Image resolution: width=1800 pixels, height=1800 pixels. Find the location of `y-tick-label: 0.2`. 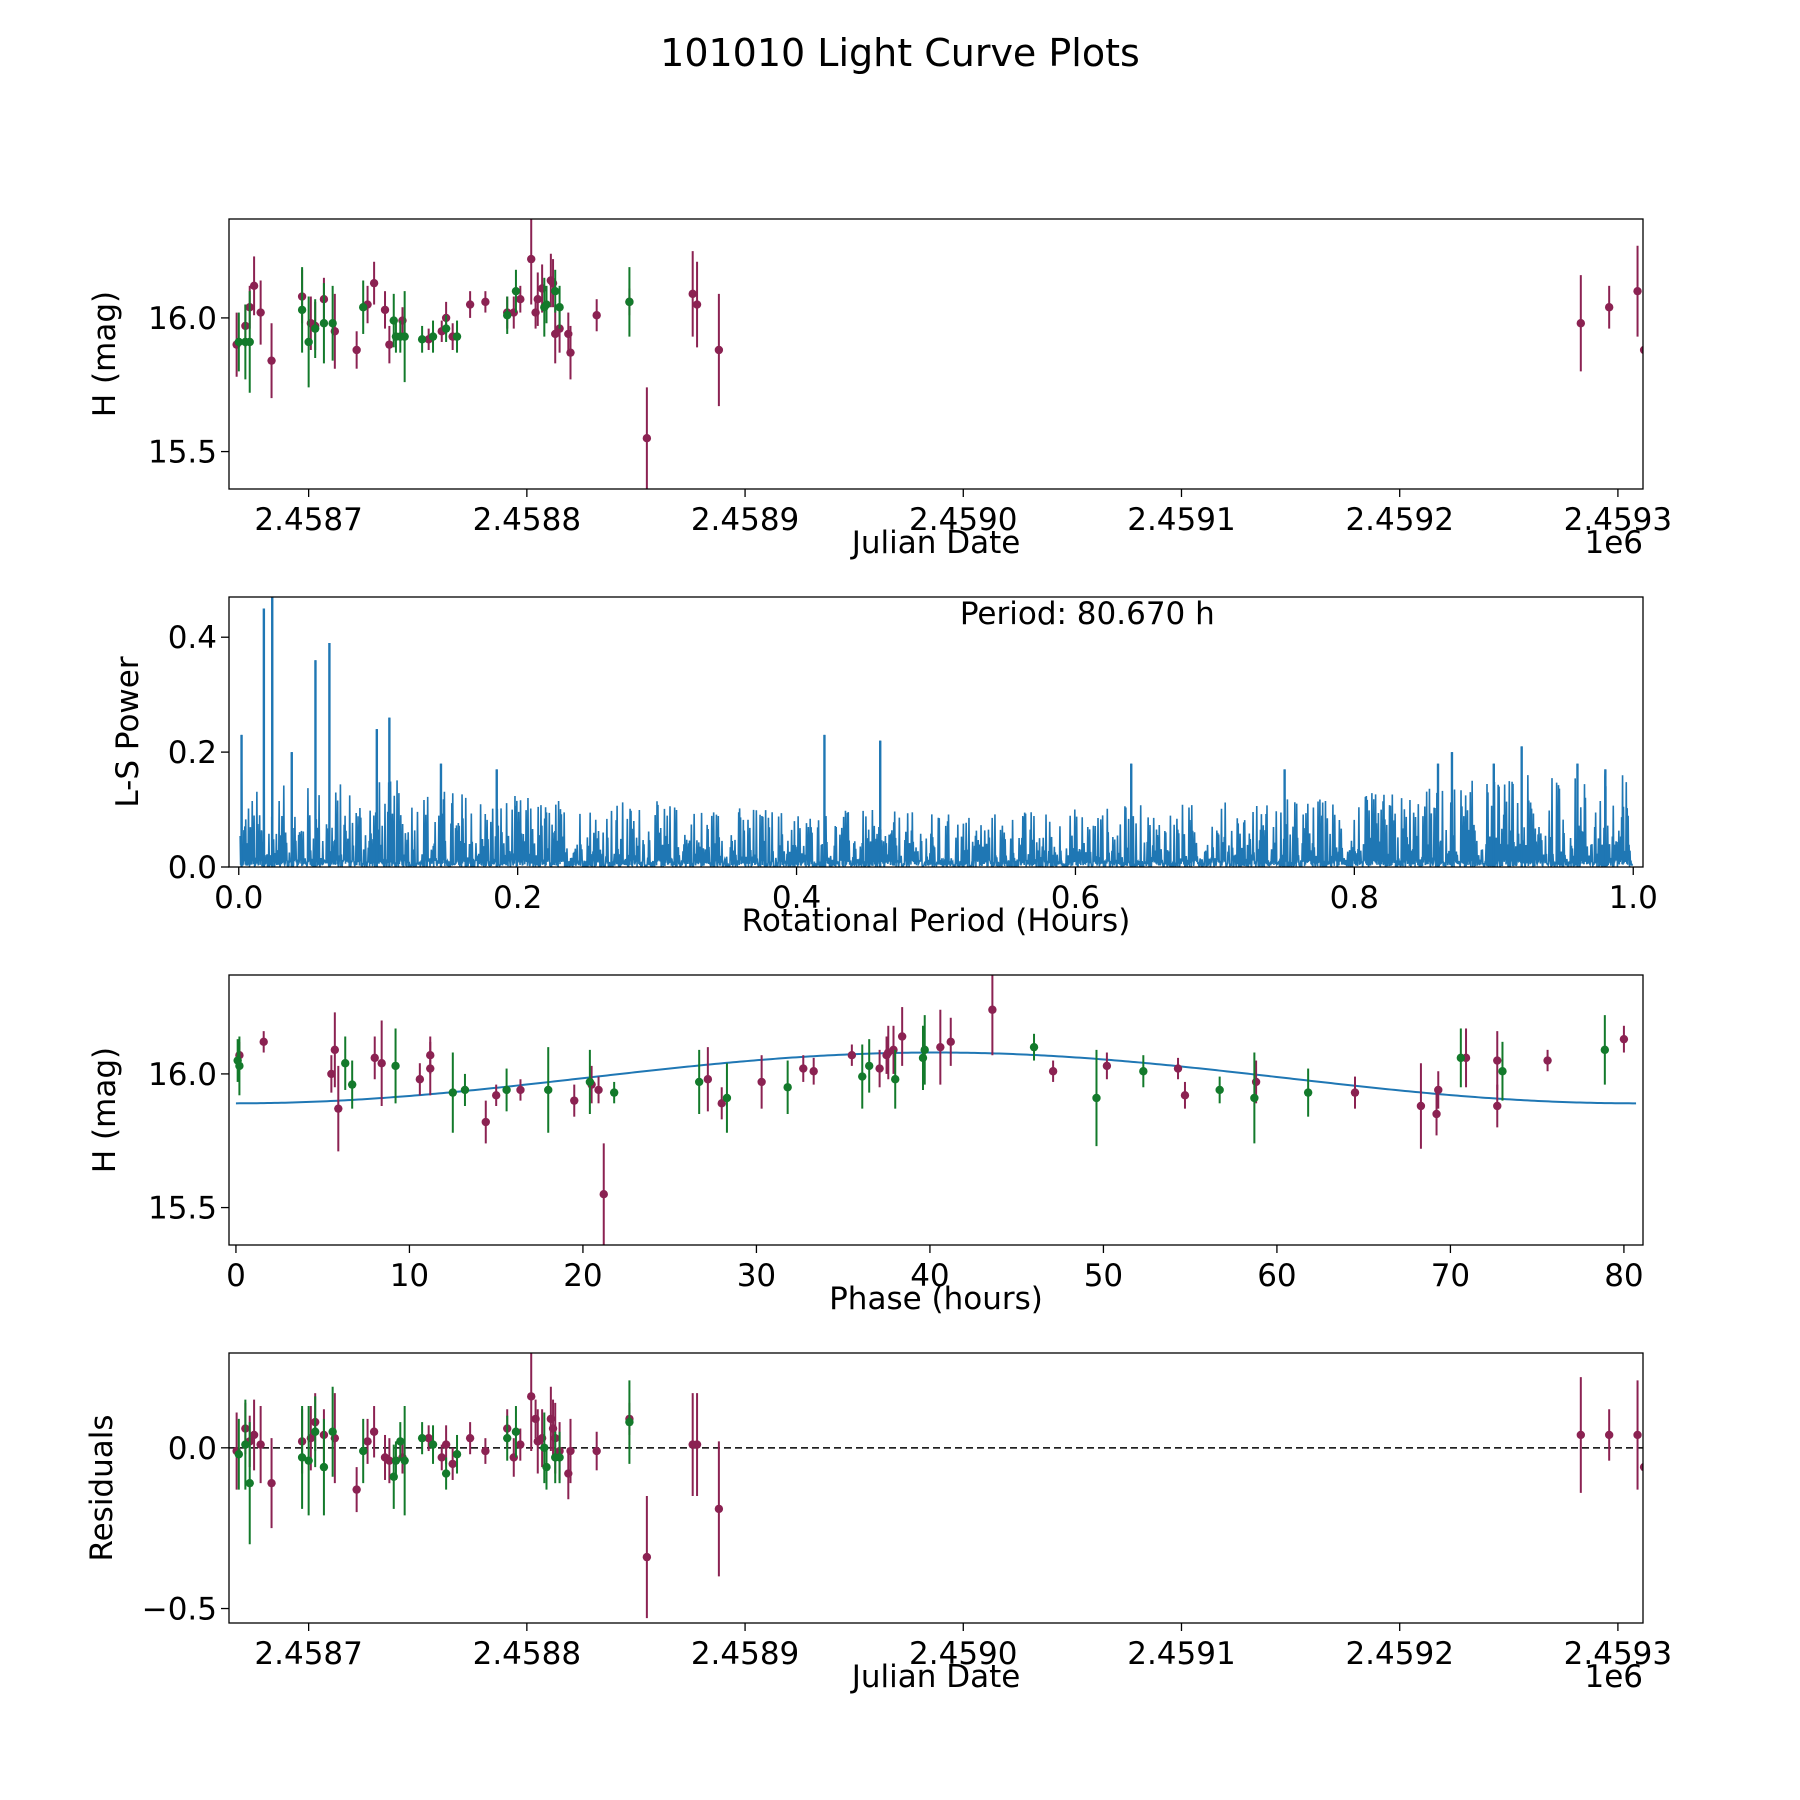

y-tick-label: 0.2 is located at coordinates (192, 753).